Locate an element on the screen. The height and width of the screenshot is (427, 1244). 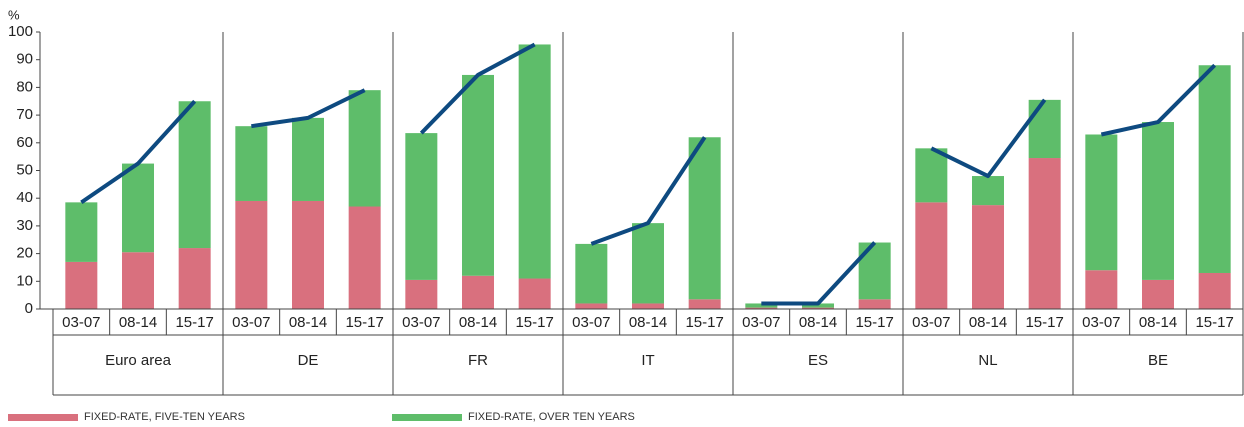
y-tick-label: 0 is located at coordinates (29, 308).